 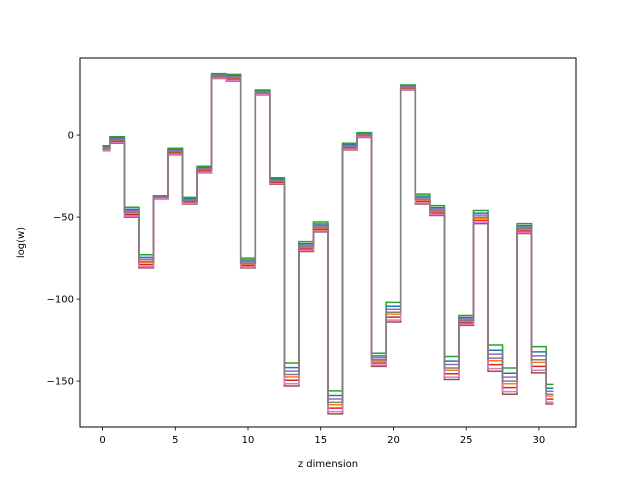 I want to click on x-tick-label: 25, so click(x=466, y=440).